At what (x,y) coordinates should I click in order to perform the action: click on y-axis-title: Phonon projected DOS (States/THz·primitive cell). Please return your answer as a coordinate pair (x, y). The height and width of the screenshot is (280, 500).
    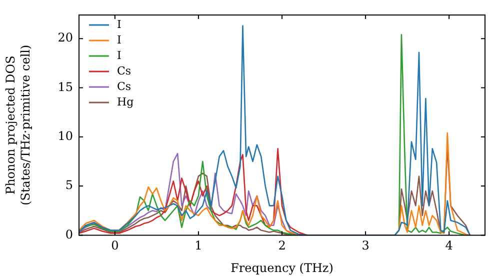
    Looking at the image, I should click on (18, 125).